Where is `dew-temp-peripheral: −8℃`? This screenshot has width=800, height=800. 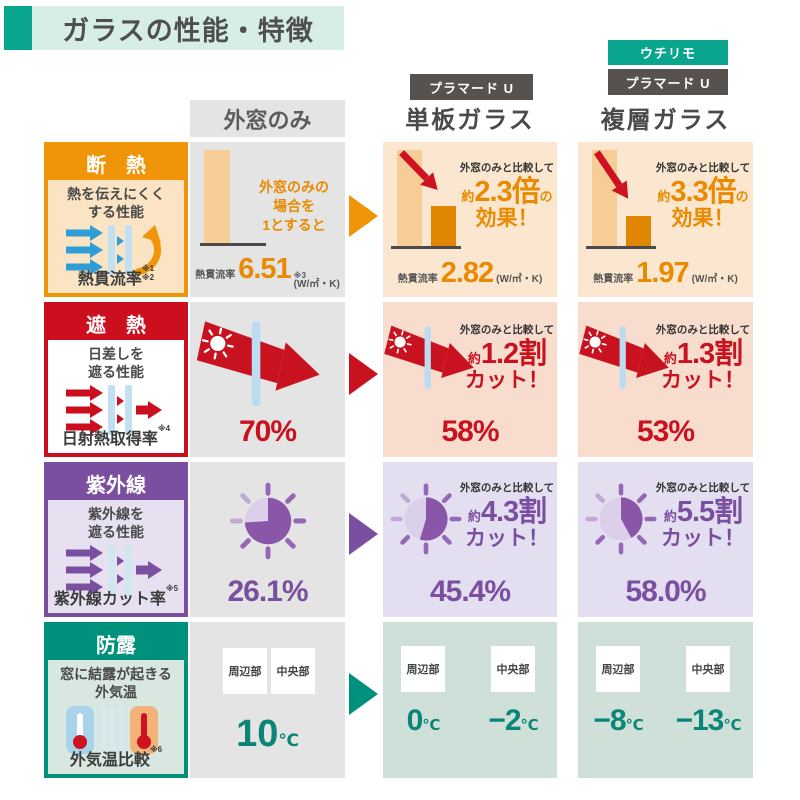 dew-temp-peripheral: −8℃ is located at coordinates (618, 721).